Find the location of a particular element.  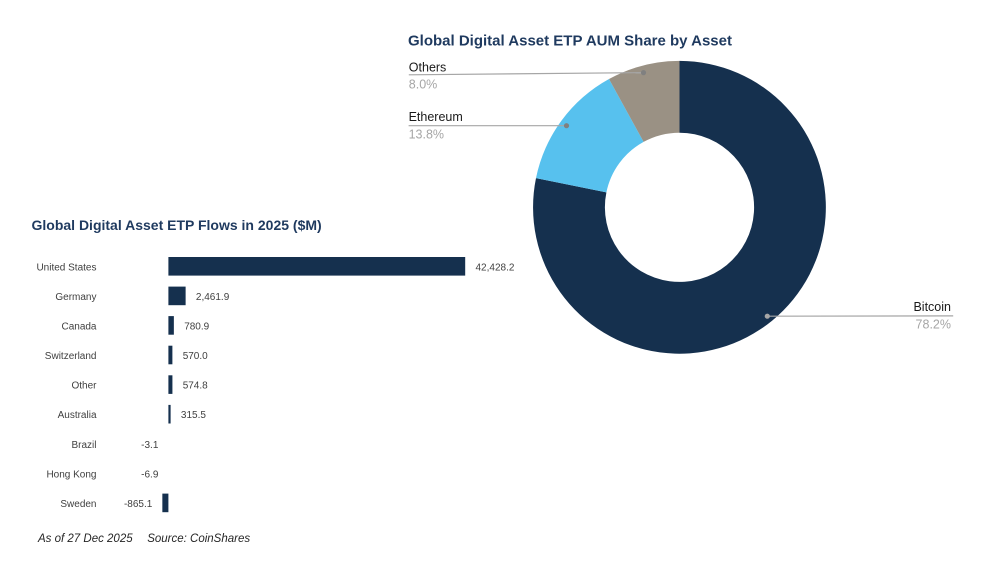

svg-text: Ethereum is located at coordinates (436, 117).